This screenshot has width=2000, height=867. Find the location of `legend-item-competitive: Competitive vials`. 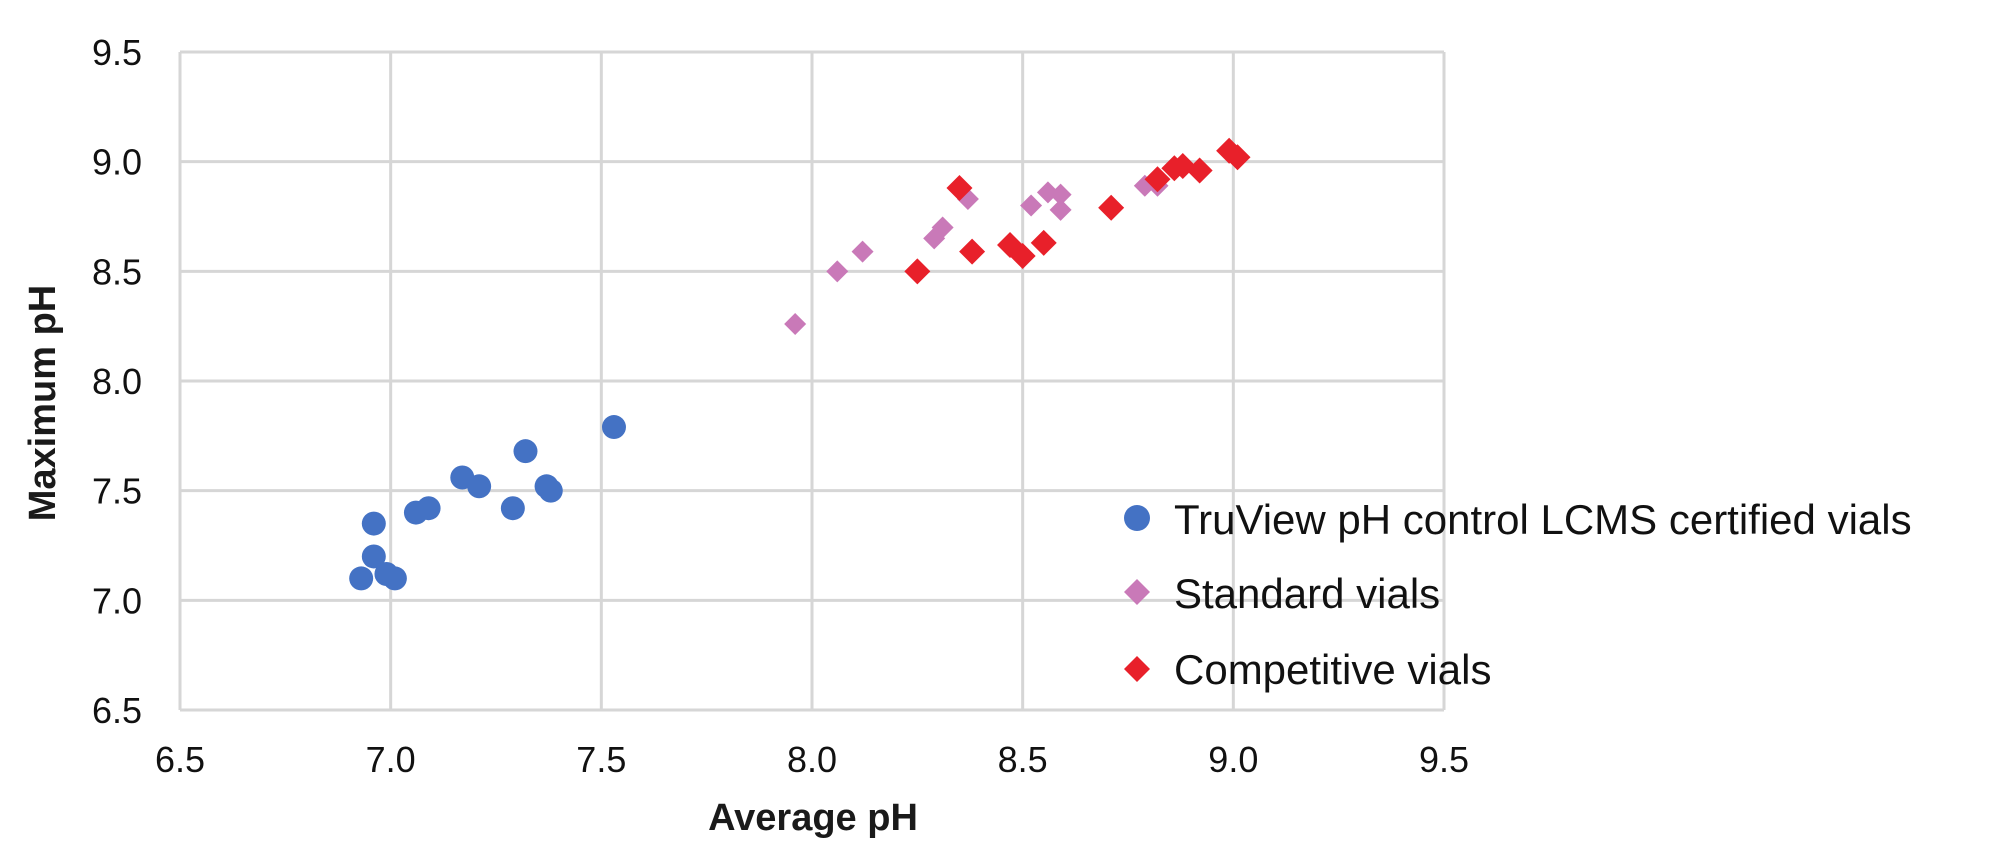

legend-item-competitive: Competitive vials is located at coordinates (1307, 669).